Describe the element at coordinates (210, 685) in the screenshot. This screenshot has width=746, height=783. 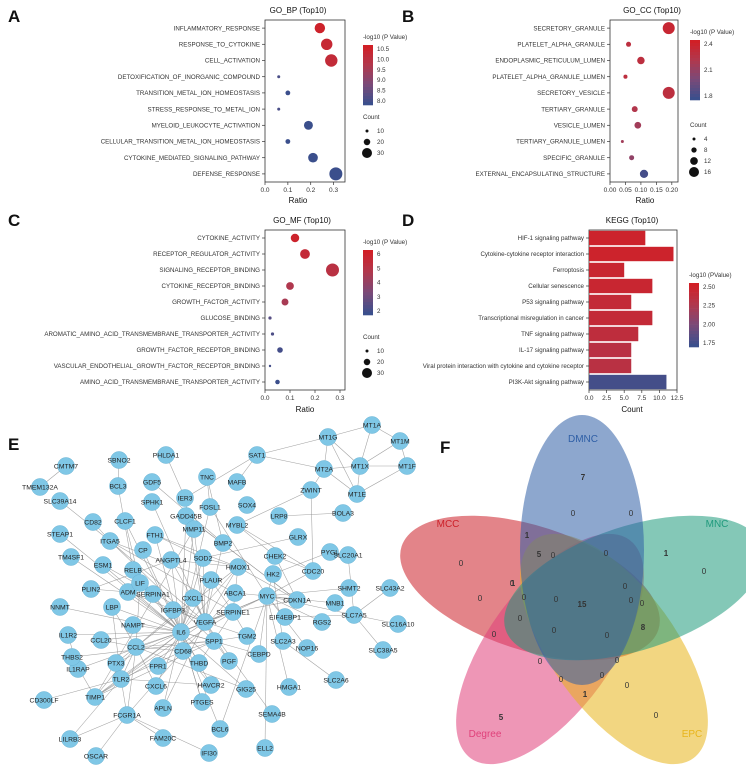
I see `network-node-label: HAVCR2` at that location.